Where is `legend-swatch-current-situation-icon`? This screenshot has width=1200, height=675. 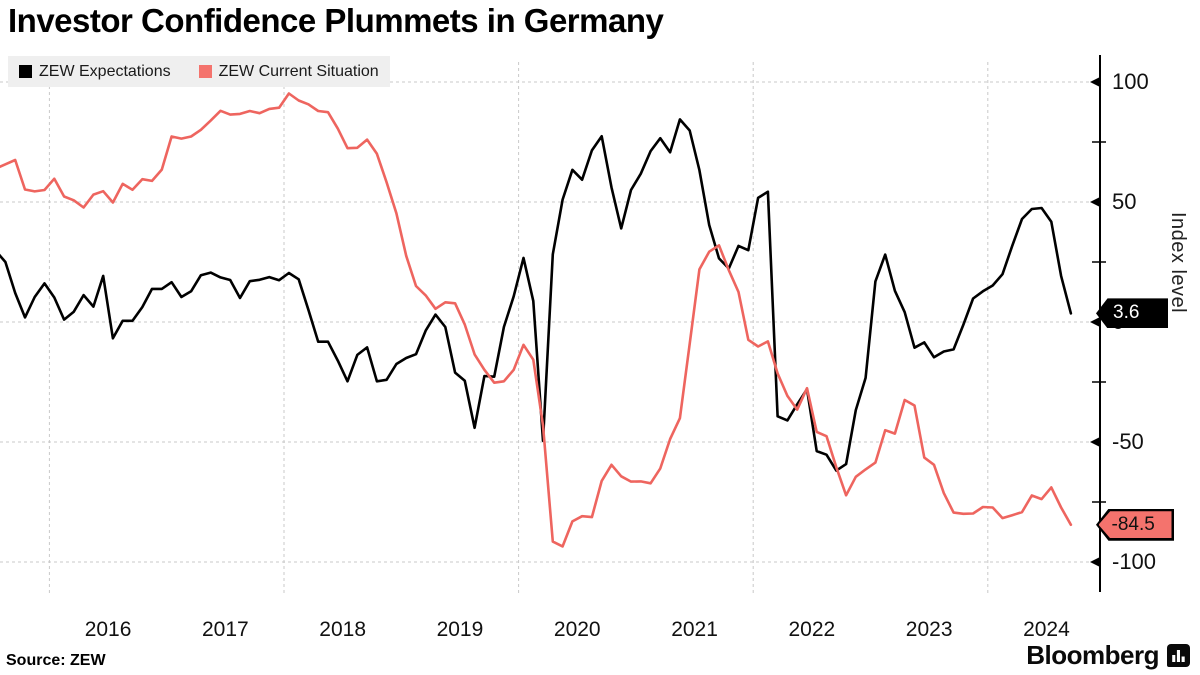
legend-swatch-current-situation-icon is located at coordinates (205, 71).